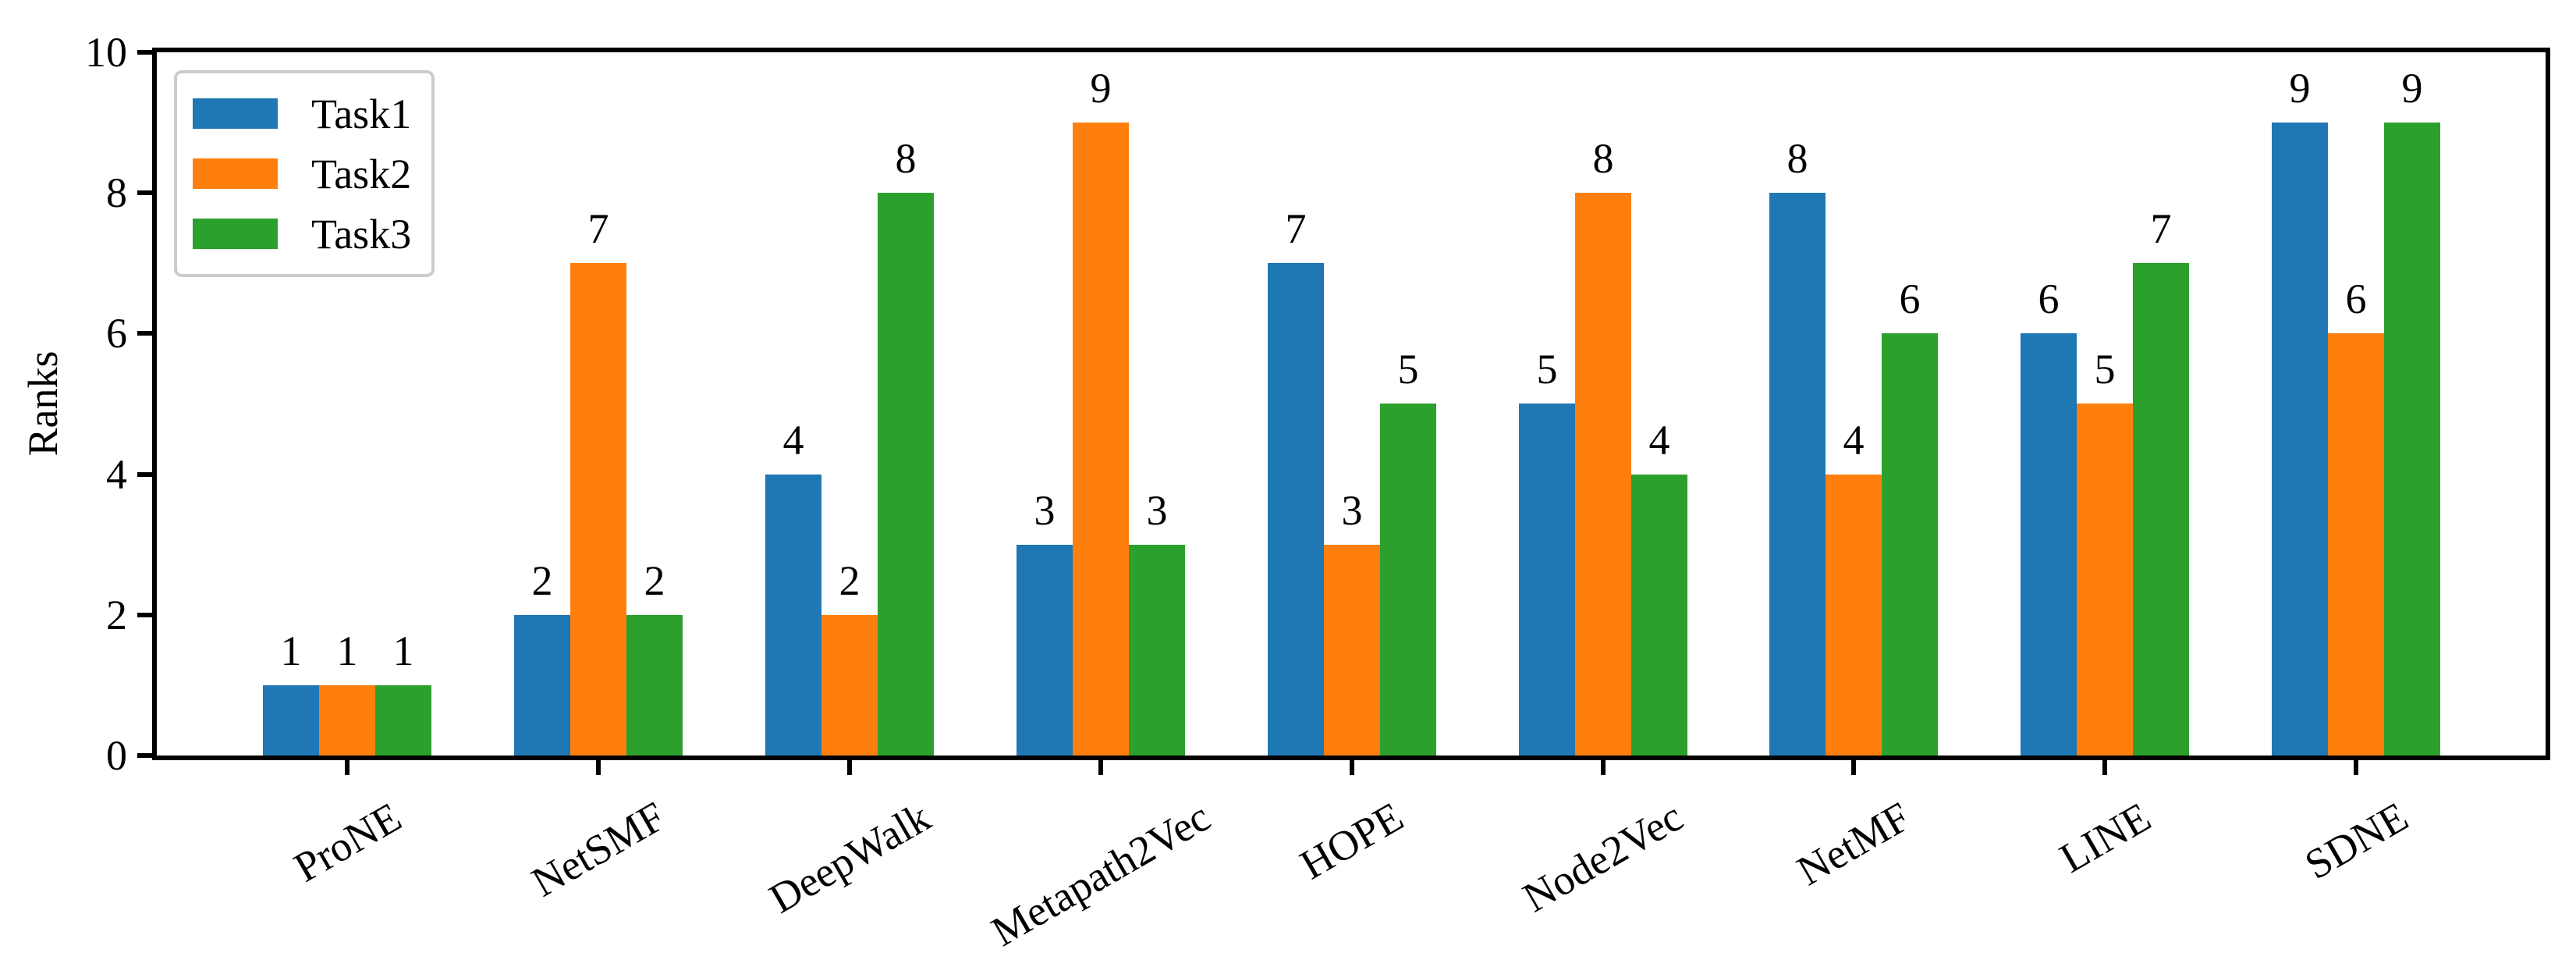 This screenshot has width=2576, height=960. I want to click on legend-swatch-task2, so click(235, 173).